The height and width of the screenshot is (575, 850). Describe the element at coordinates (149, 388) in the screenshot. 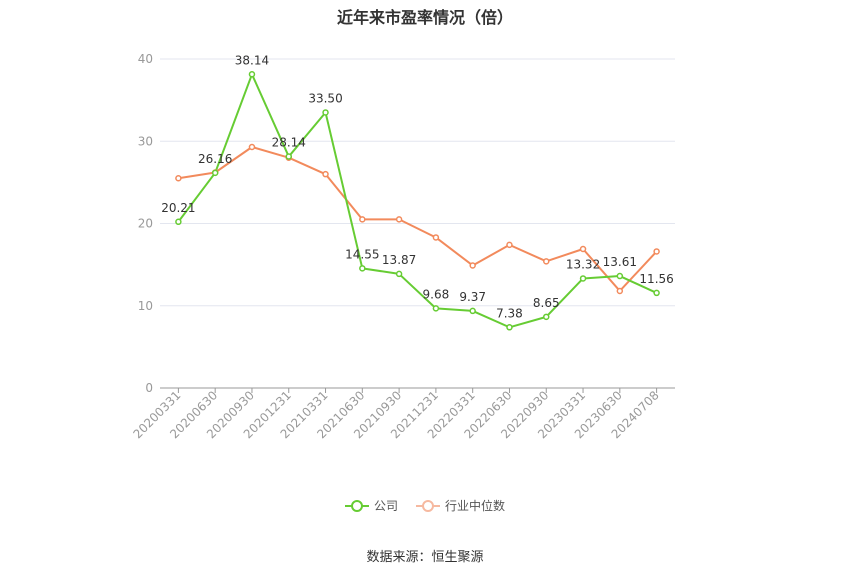

I see `y-tick-label: 0` at that location.